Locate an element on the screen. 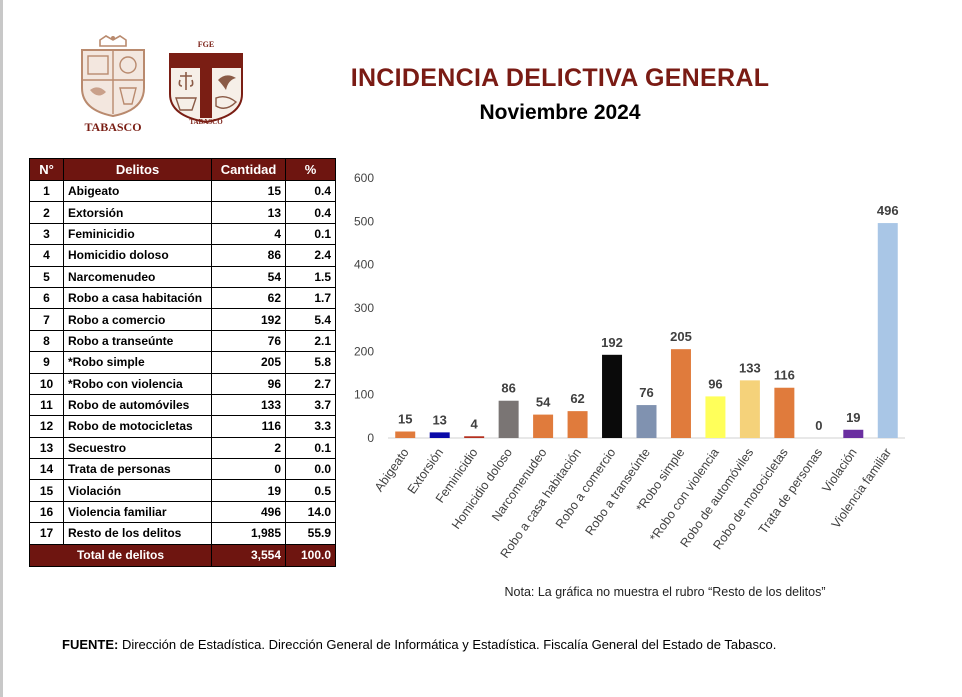  row-quantity: 496 is located at coordinates (248, 512).